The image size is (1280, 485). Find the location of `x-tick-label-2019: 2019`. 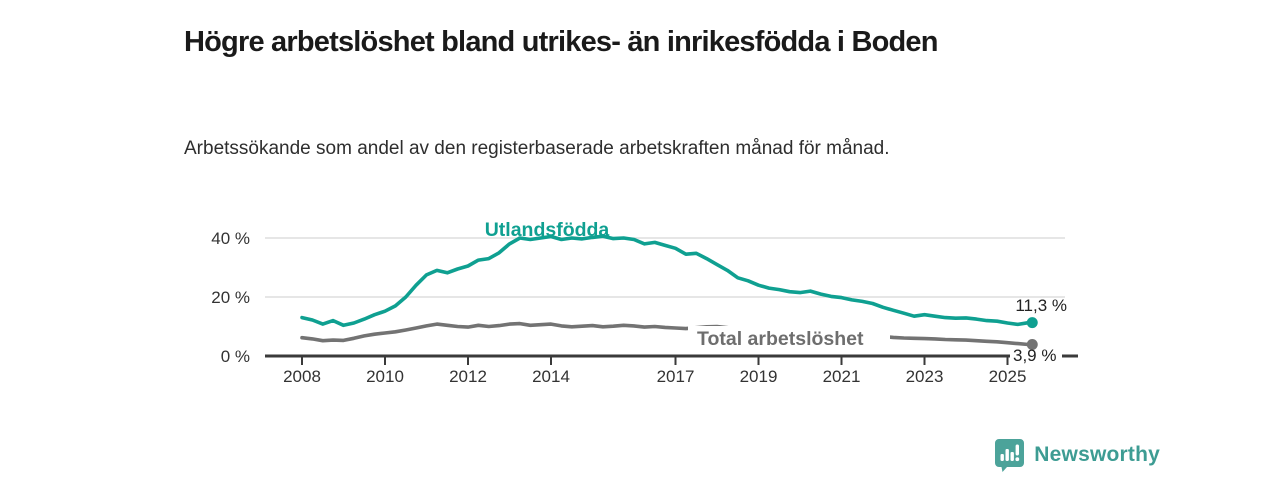

x-tick-label-2019: 2019 is located at coordinates (759, 376).